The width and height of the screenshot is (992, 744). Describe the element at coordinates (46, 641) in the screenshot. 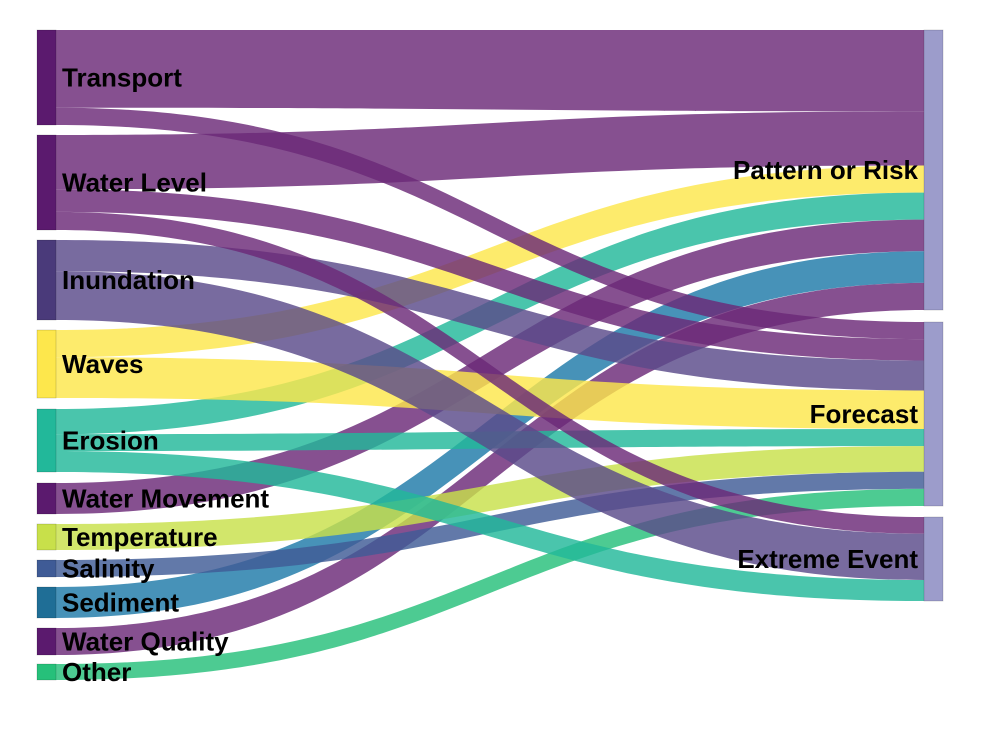

I see `node-water-quality` at that location.